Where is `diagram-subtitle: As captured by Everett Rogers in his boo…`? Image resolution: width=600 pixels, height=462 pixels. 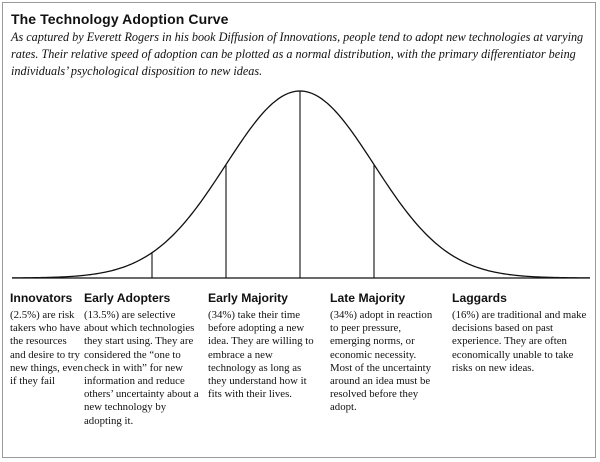
diagram-subtitle: As captured by Everett Rogers in his boo… is located at coordinates (297, 54).